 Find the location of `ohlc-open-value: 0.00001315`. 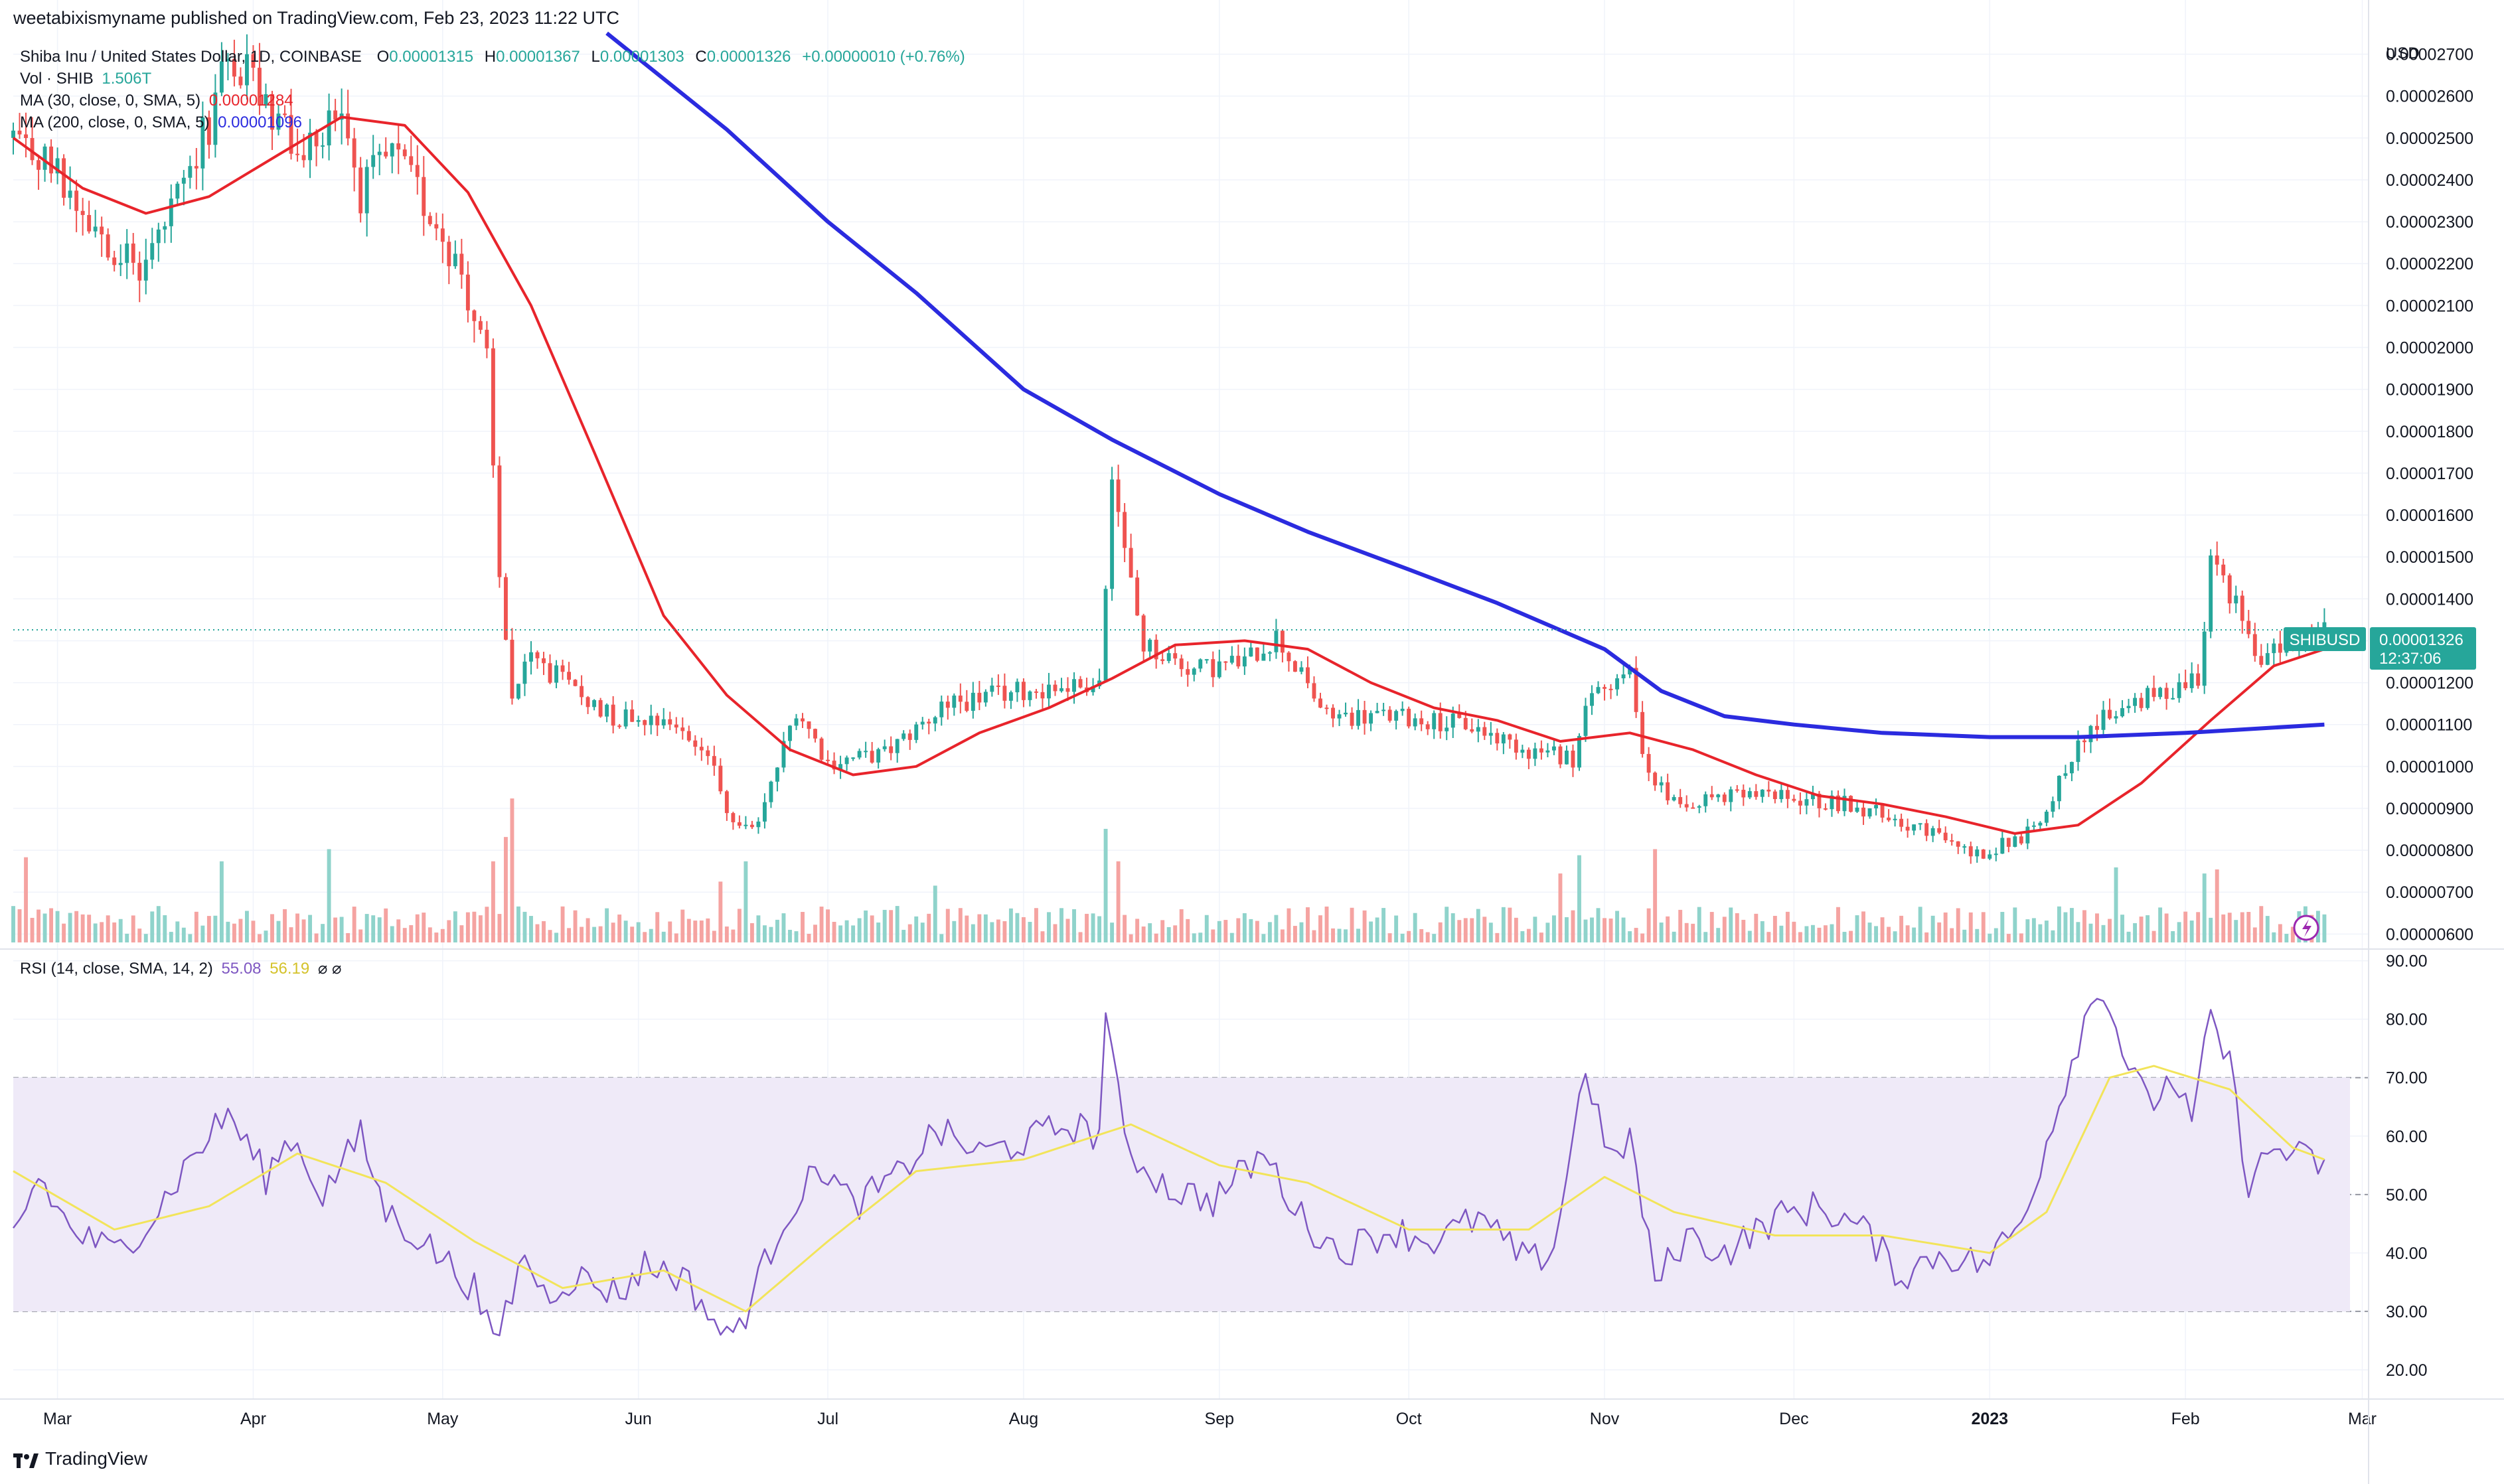

ohlc-open-value: 0.00001315 is located at coordinates (431, 57).